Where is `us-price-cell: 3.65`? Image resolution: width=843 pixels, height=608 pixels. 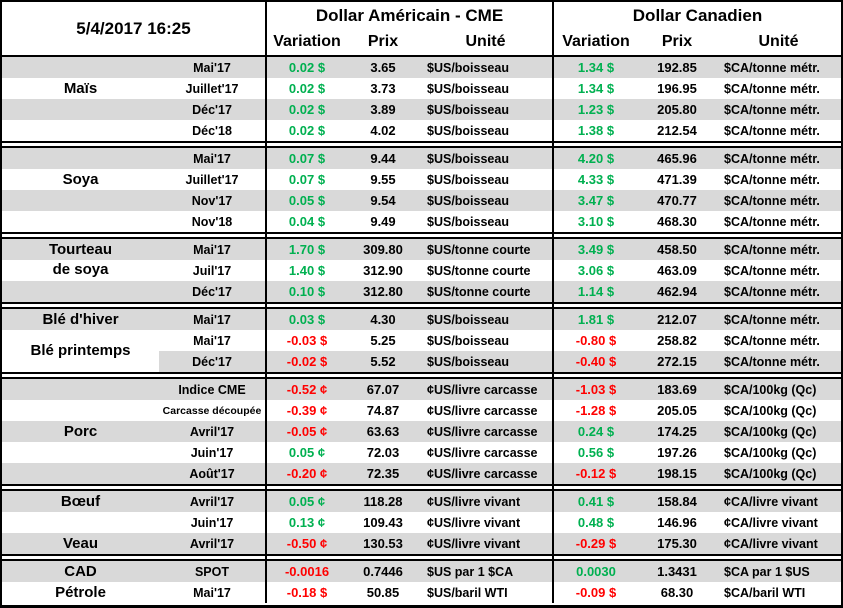 us-price-cell: 3.65 is located at coordinates (383, 67).